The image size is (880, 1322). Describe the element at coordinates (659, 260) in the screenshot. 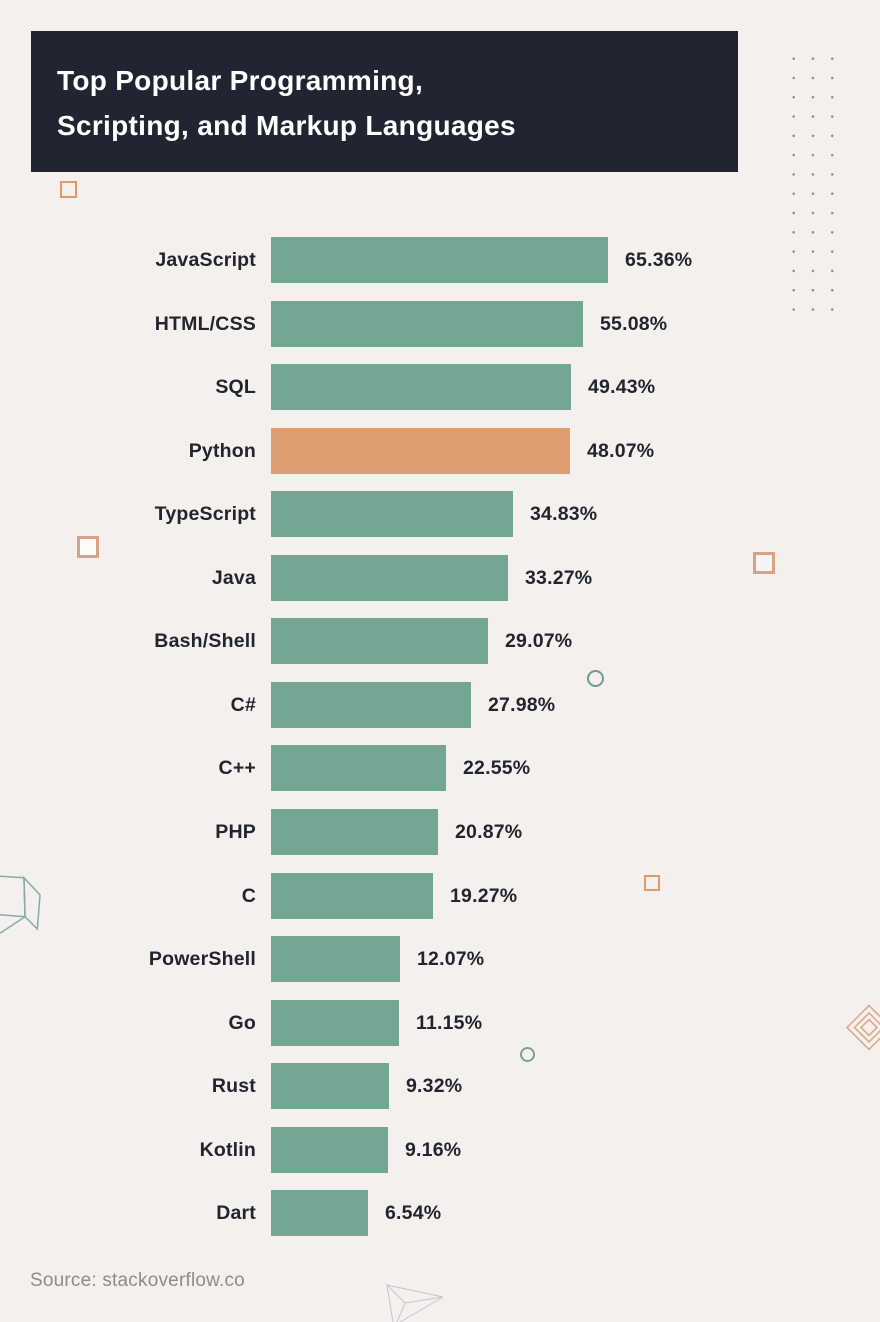

I see `bar-value: 65.36%` at that location.